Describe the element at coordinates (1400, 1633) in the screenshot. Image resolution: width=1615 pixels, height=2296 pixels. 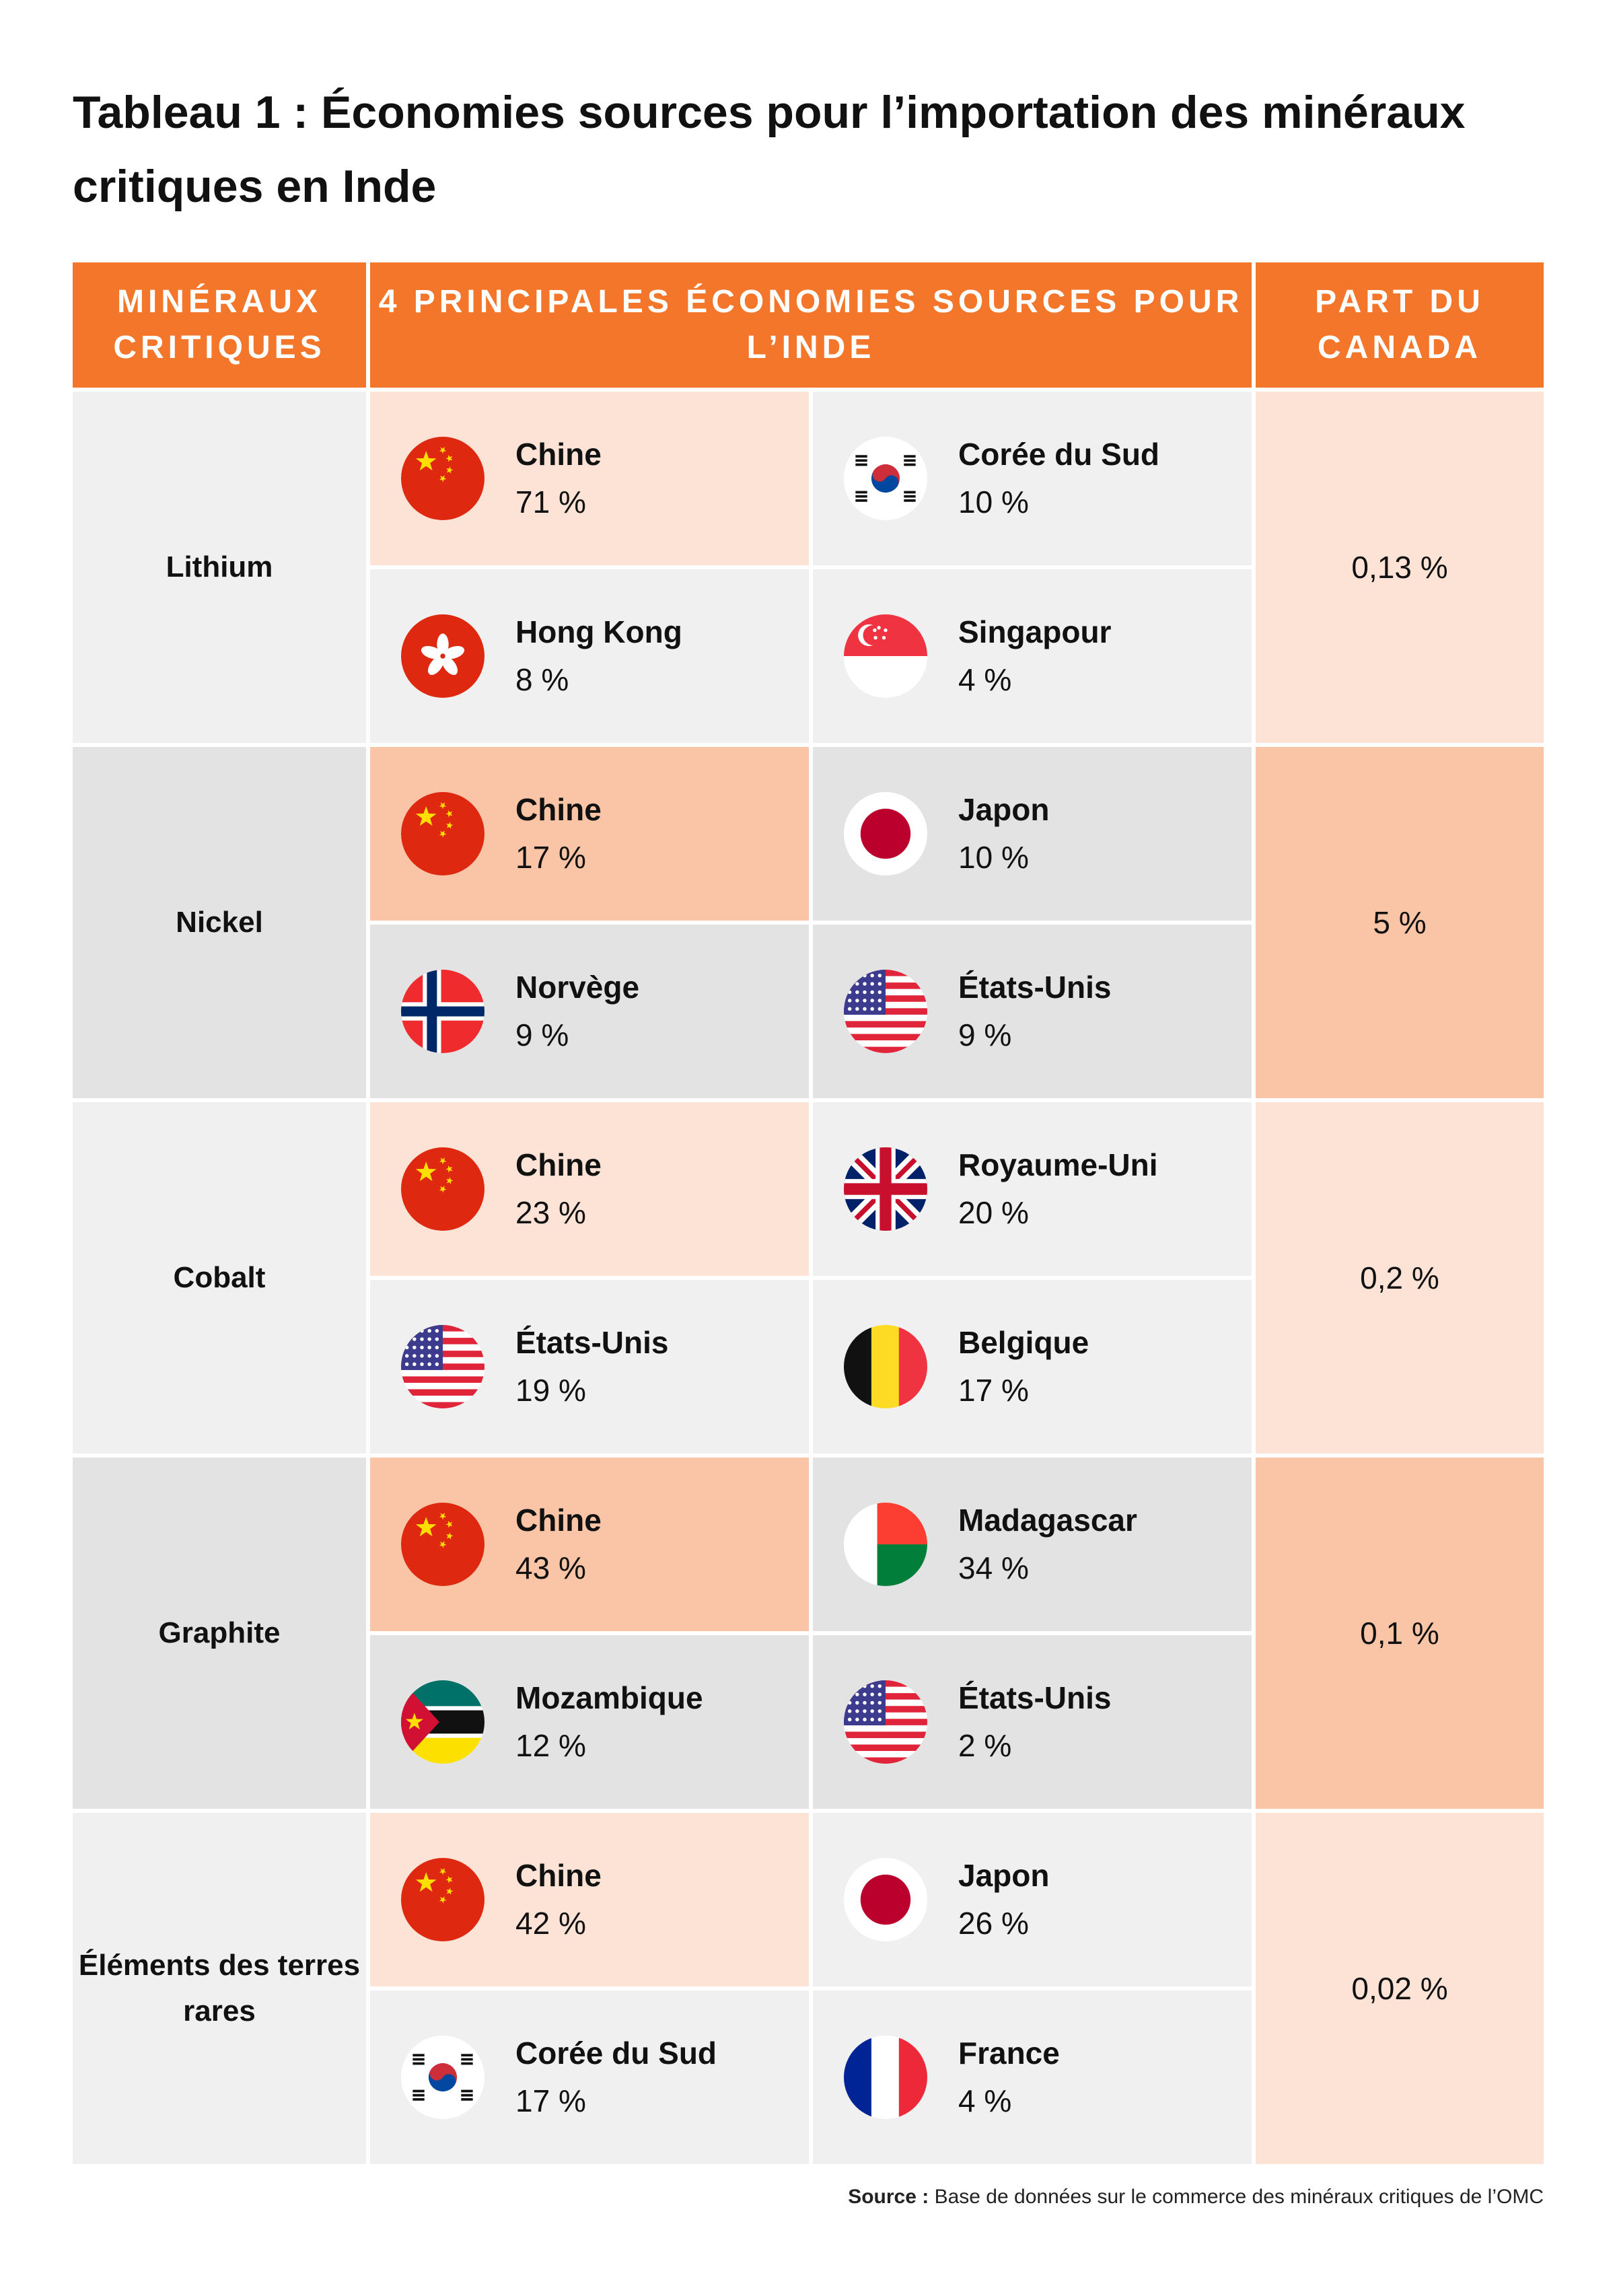
I see `canada-share: 0,1 %` at that location.